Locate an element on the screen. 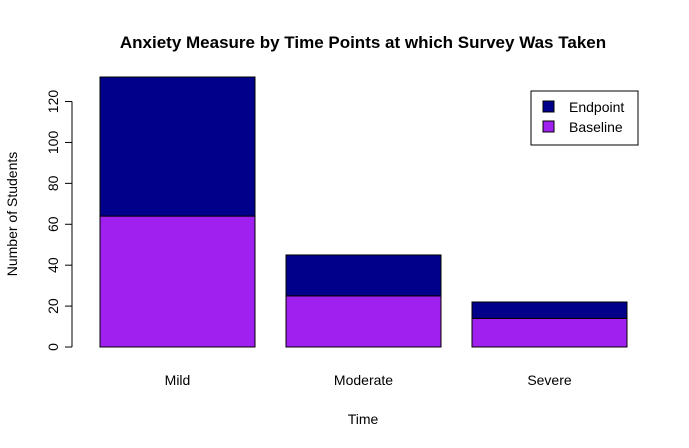  bar-baseline-mild is located at coordinates (177, 281).